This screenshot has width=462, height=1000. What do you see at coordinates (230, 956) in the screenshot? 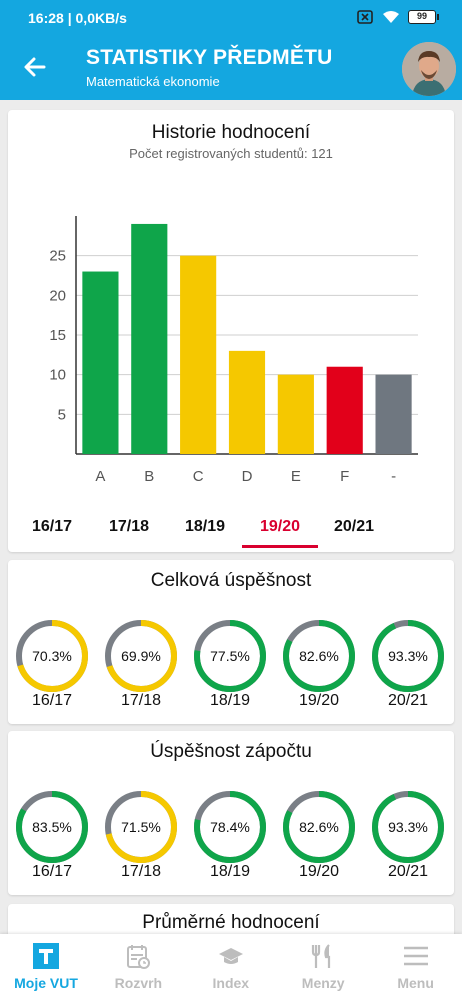
I see `graduation-cap-icon` at bounding box center [230, 956].